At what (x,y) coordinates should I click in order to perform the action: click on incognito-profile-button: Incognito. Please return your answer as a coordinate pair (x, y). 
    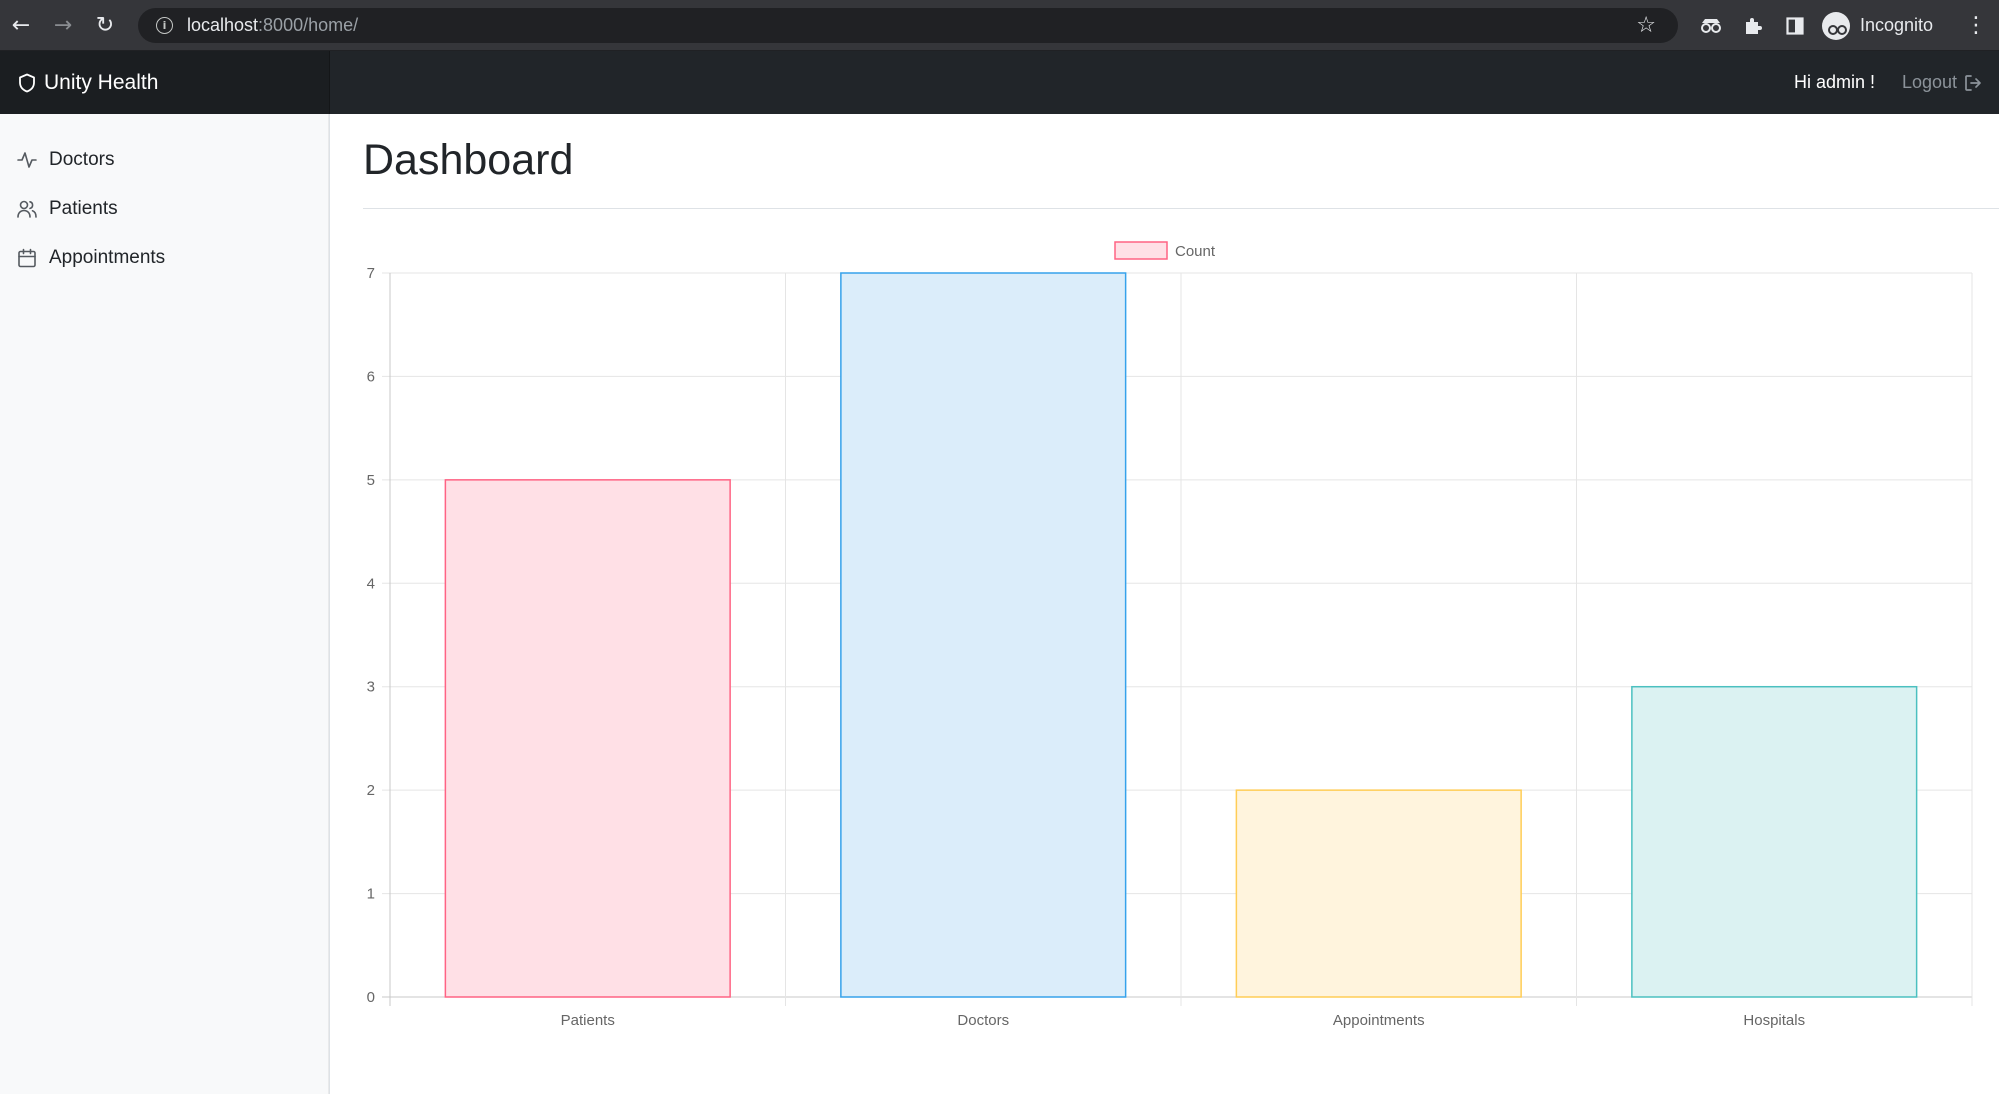
    Looking at the image, I should click on (1878, 25).